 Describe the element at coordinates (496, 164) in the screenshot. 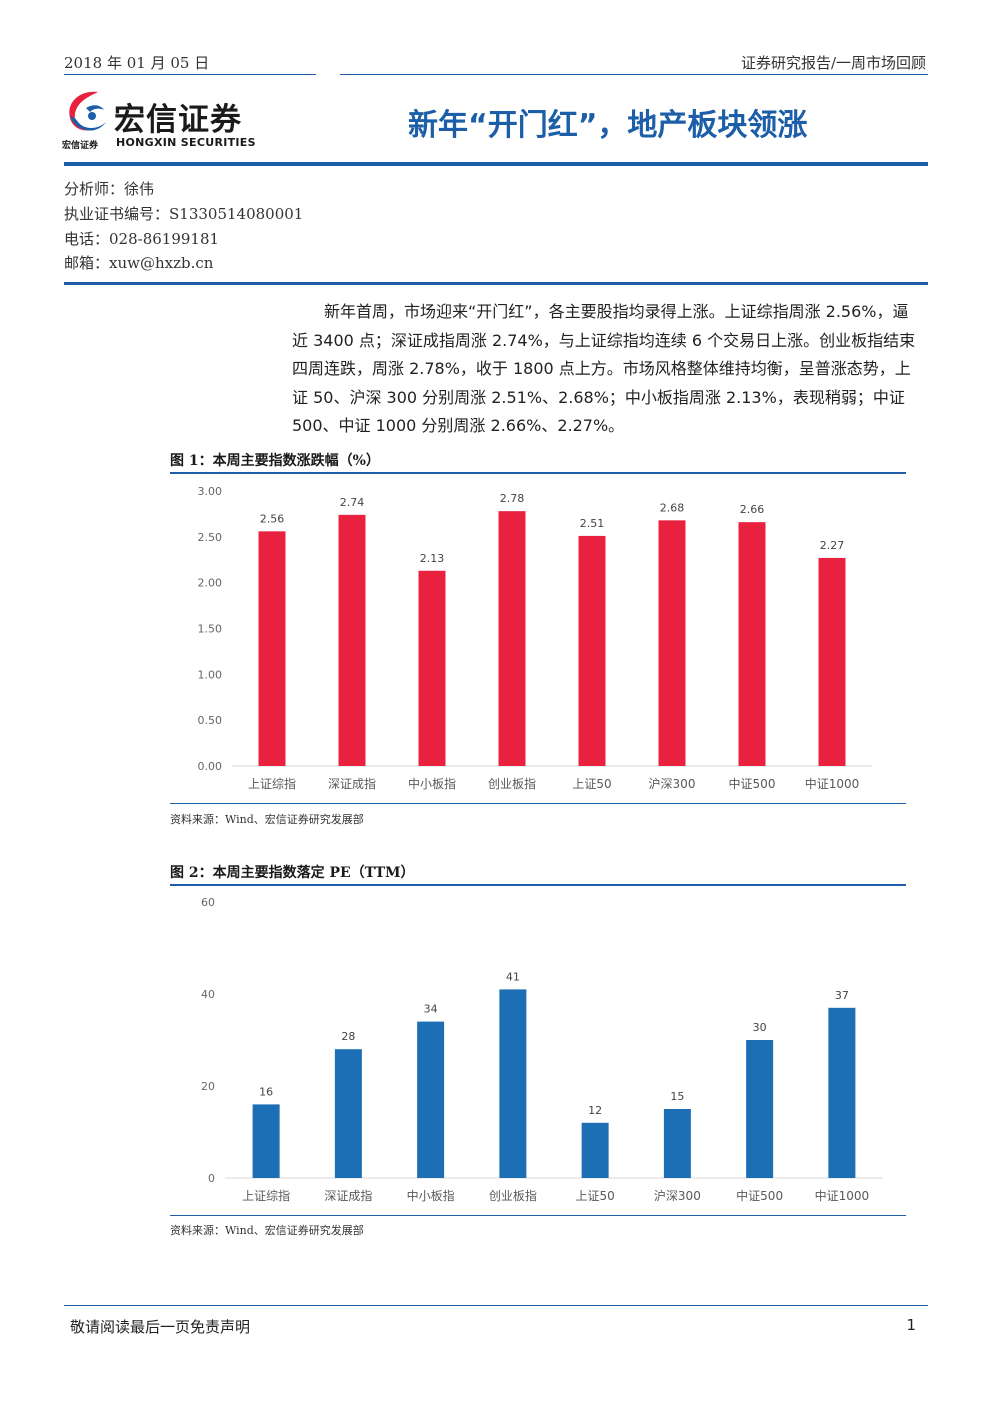

I see `title-rule` at that location.